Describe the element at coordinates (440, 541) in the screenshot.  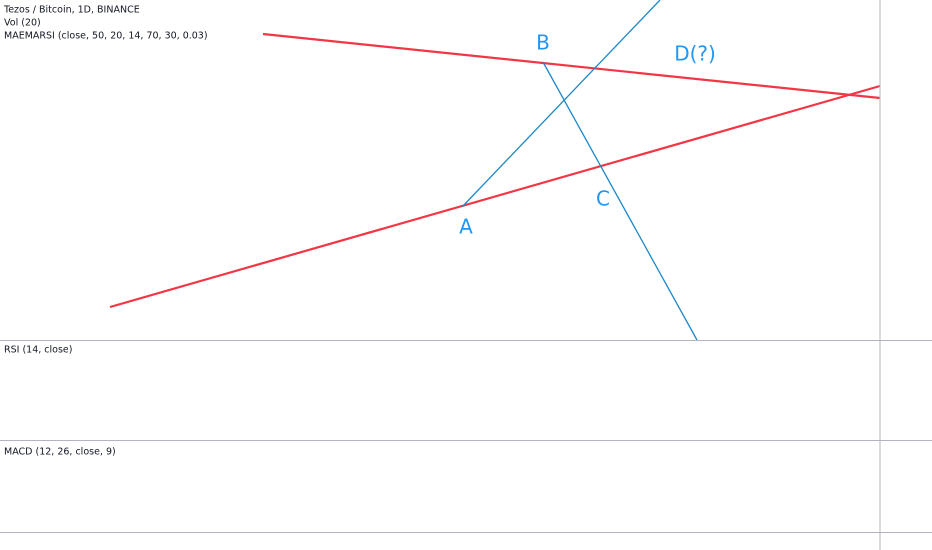
I see `time-axis-bg` at that location.